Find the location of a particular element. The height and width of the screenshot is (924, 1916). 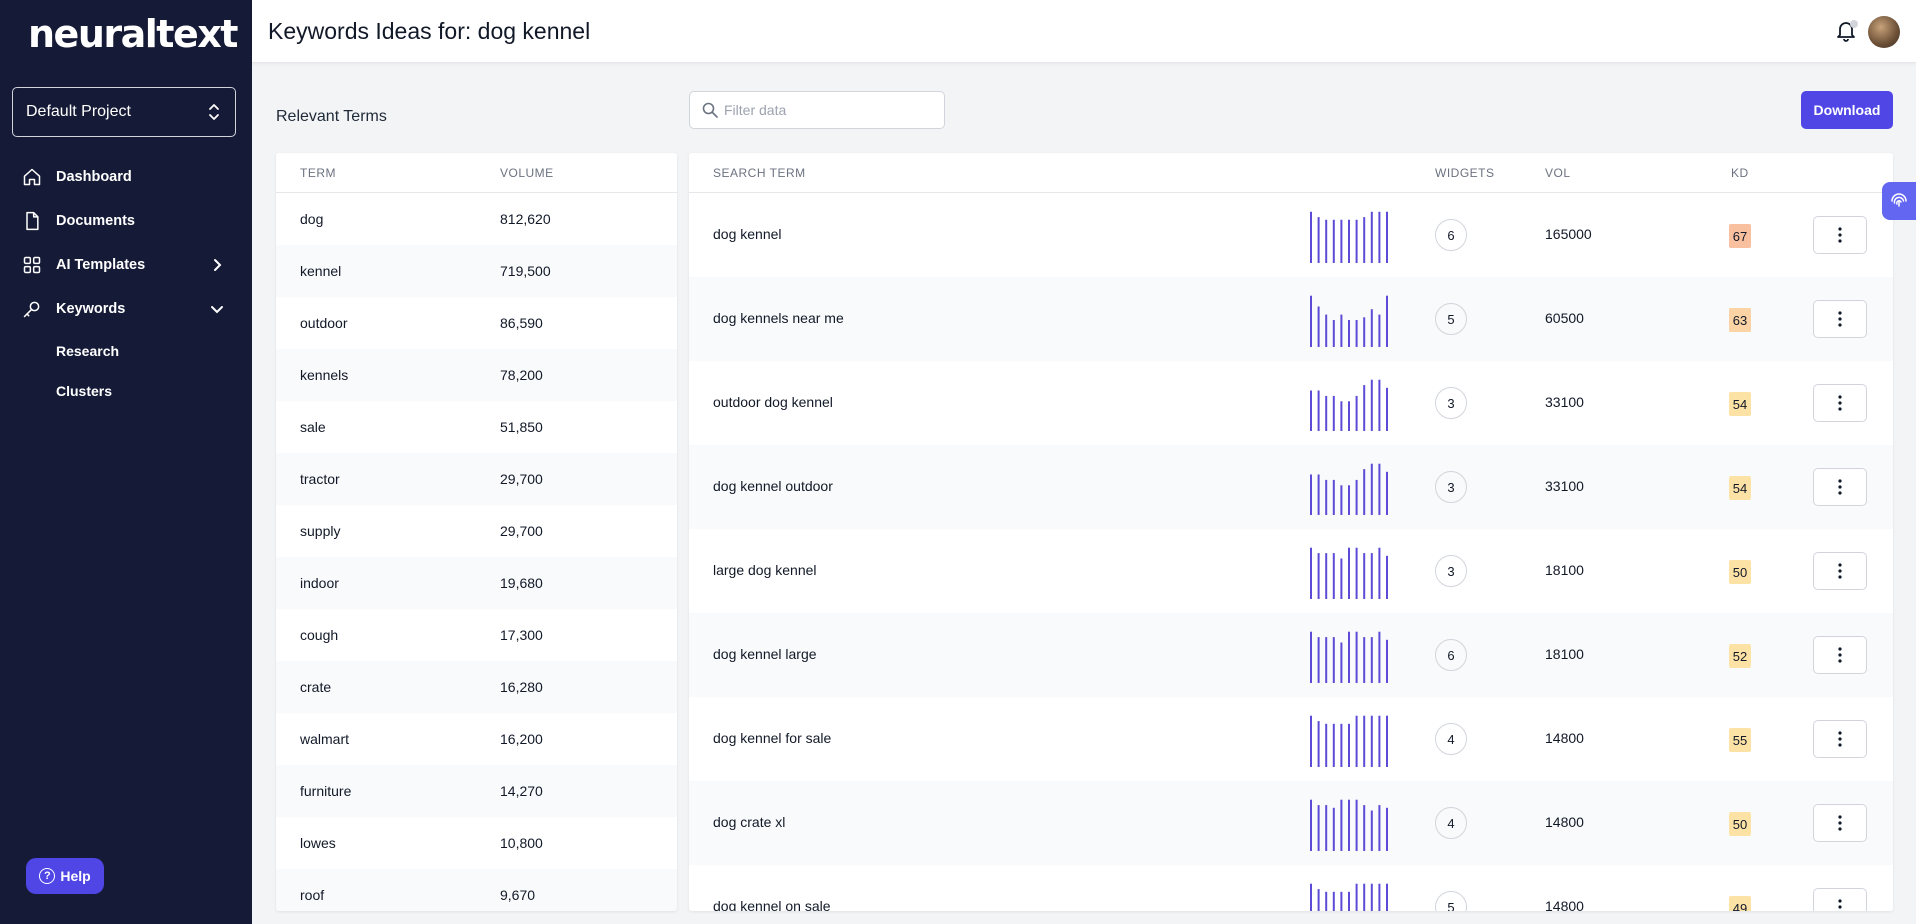

search-term-cell: dog kennels near me is located at coordinates (778, 318).